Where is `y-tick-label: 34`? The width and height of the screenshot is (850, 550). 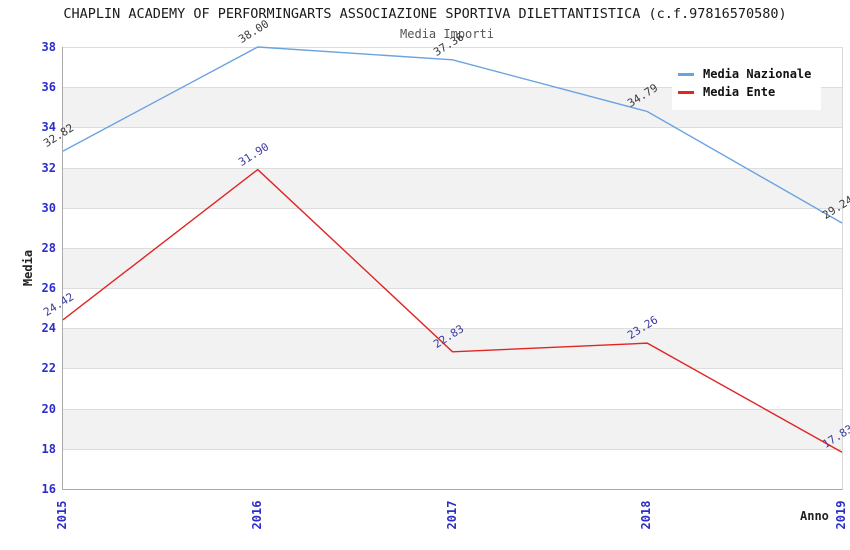 y-tick-label: 34 is located at coordinates (48, 127).